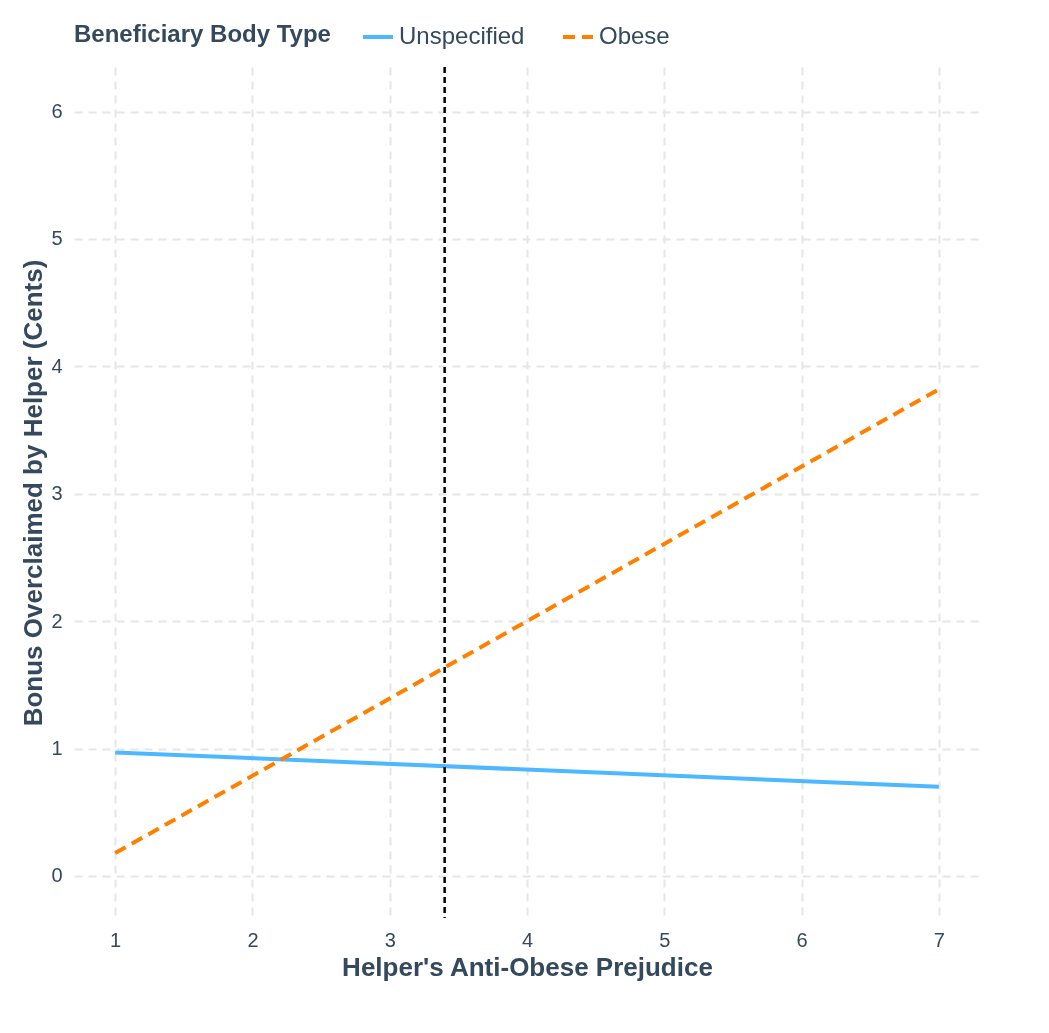  Describe the element at coordinates (527, 939) in the screenshot. I see `x-tick-label: 4` at that location.